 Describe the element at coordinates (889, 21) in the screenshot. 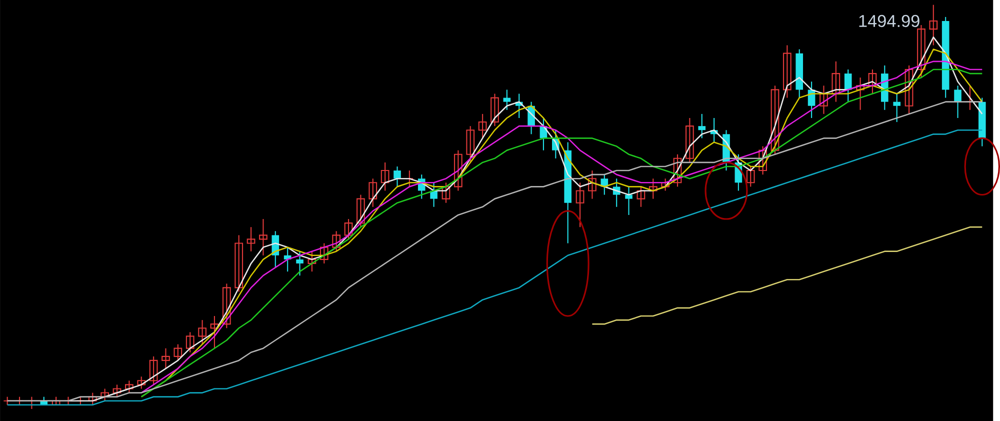

I see `annotation: 1494.99` at that location.